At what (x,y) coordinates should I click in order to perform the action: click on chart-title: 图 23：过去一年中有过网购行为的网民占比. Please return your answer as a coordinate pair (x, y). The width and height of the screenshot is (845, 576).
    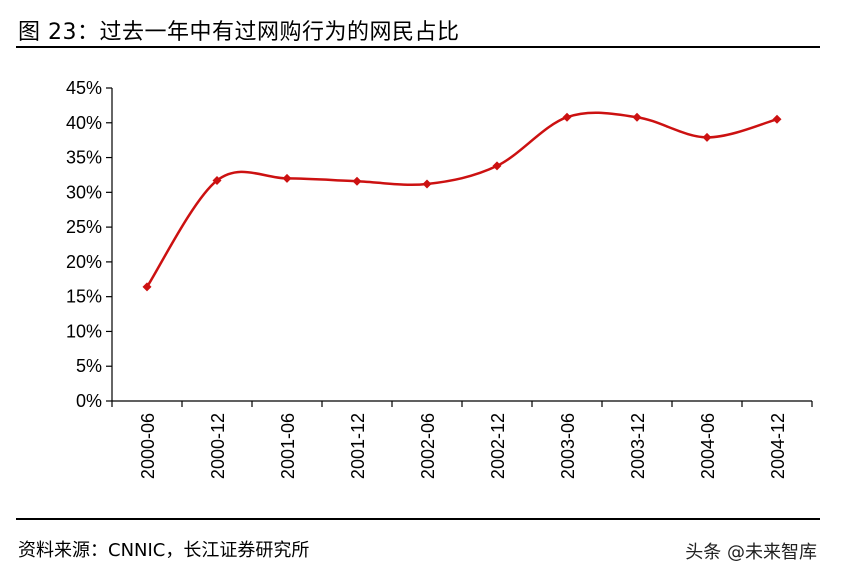
    Looking at the image, I should click on (239, 32).